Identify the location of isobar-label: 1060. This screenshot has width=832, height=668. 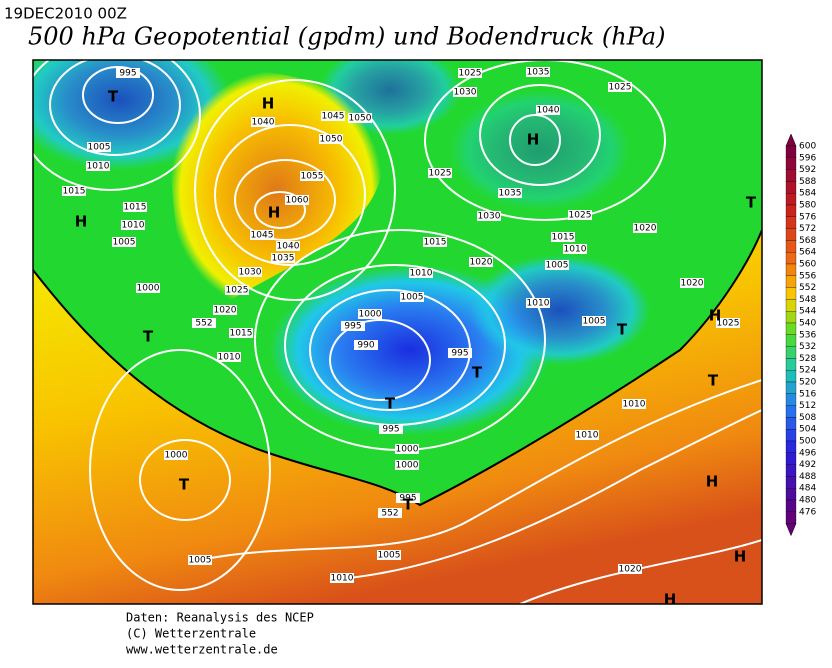
(297, 201).